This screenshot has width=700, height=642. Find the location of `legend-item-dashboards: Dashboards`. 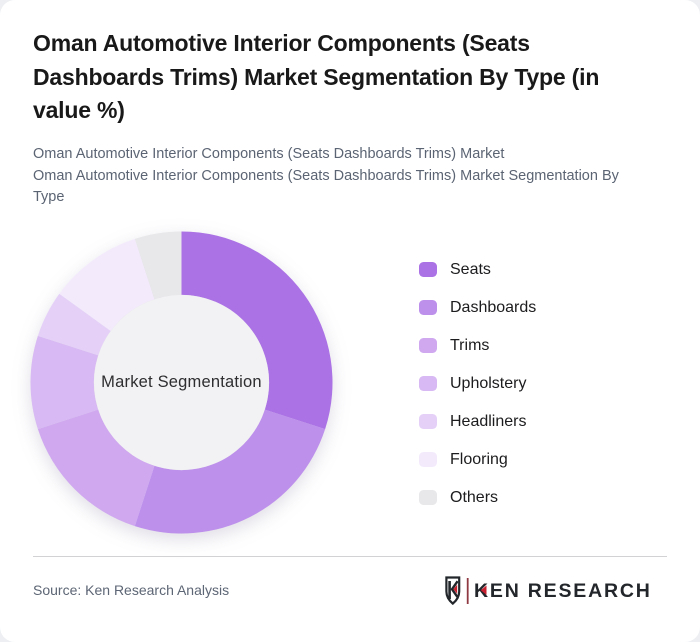

legend-item-dashboards: Dashboards is located at coordinates (477, 307).